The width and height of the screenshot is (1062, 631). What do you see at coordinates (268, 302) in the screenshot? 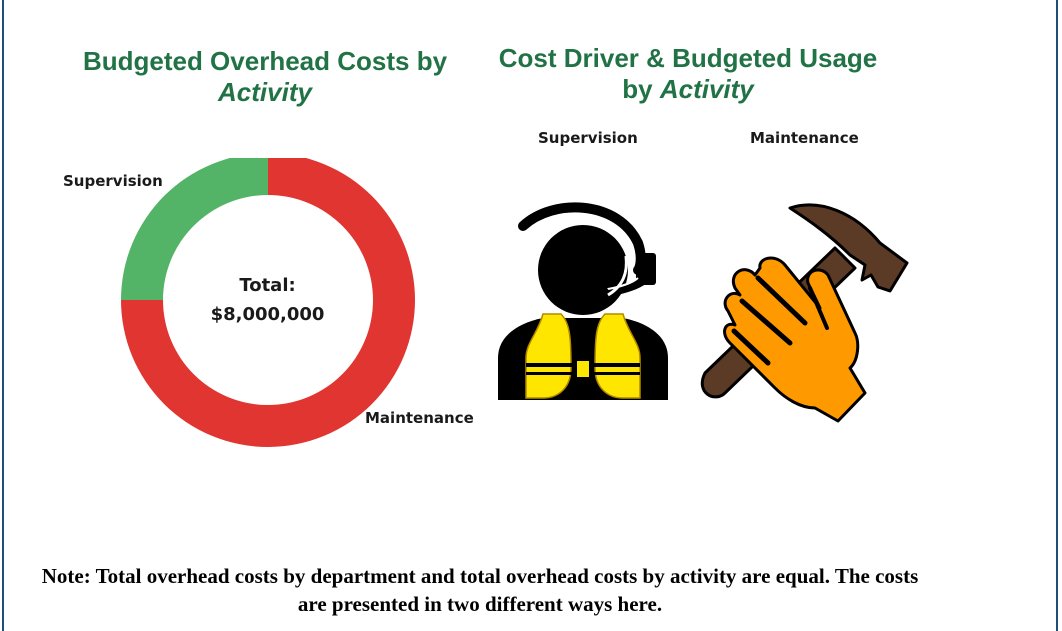
I see `donut-chart` at bounding box center [268, 302].